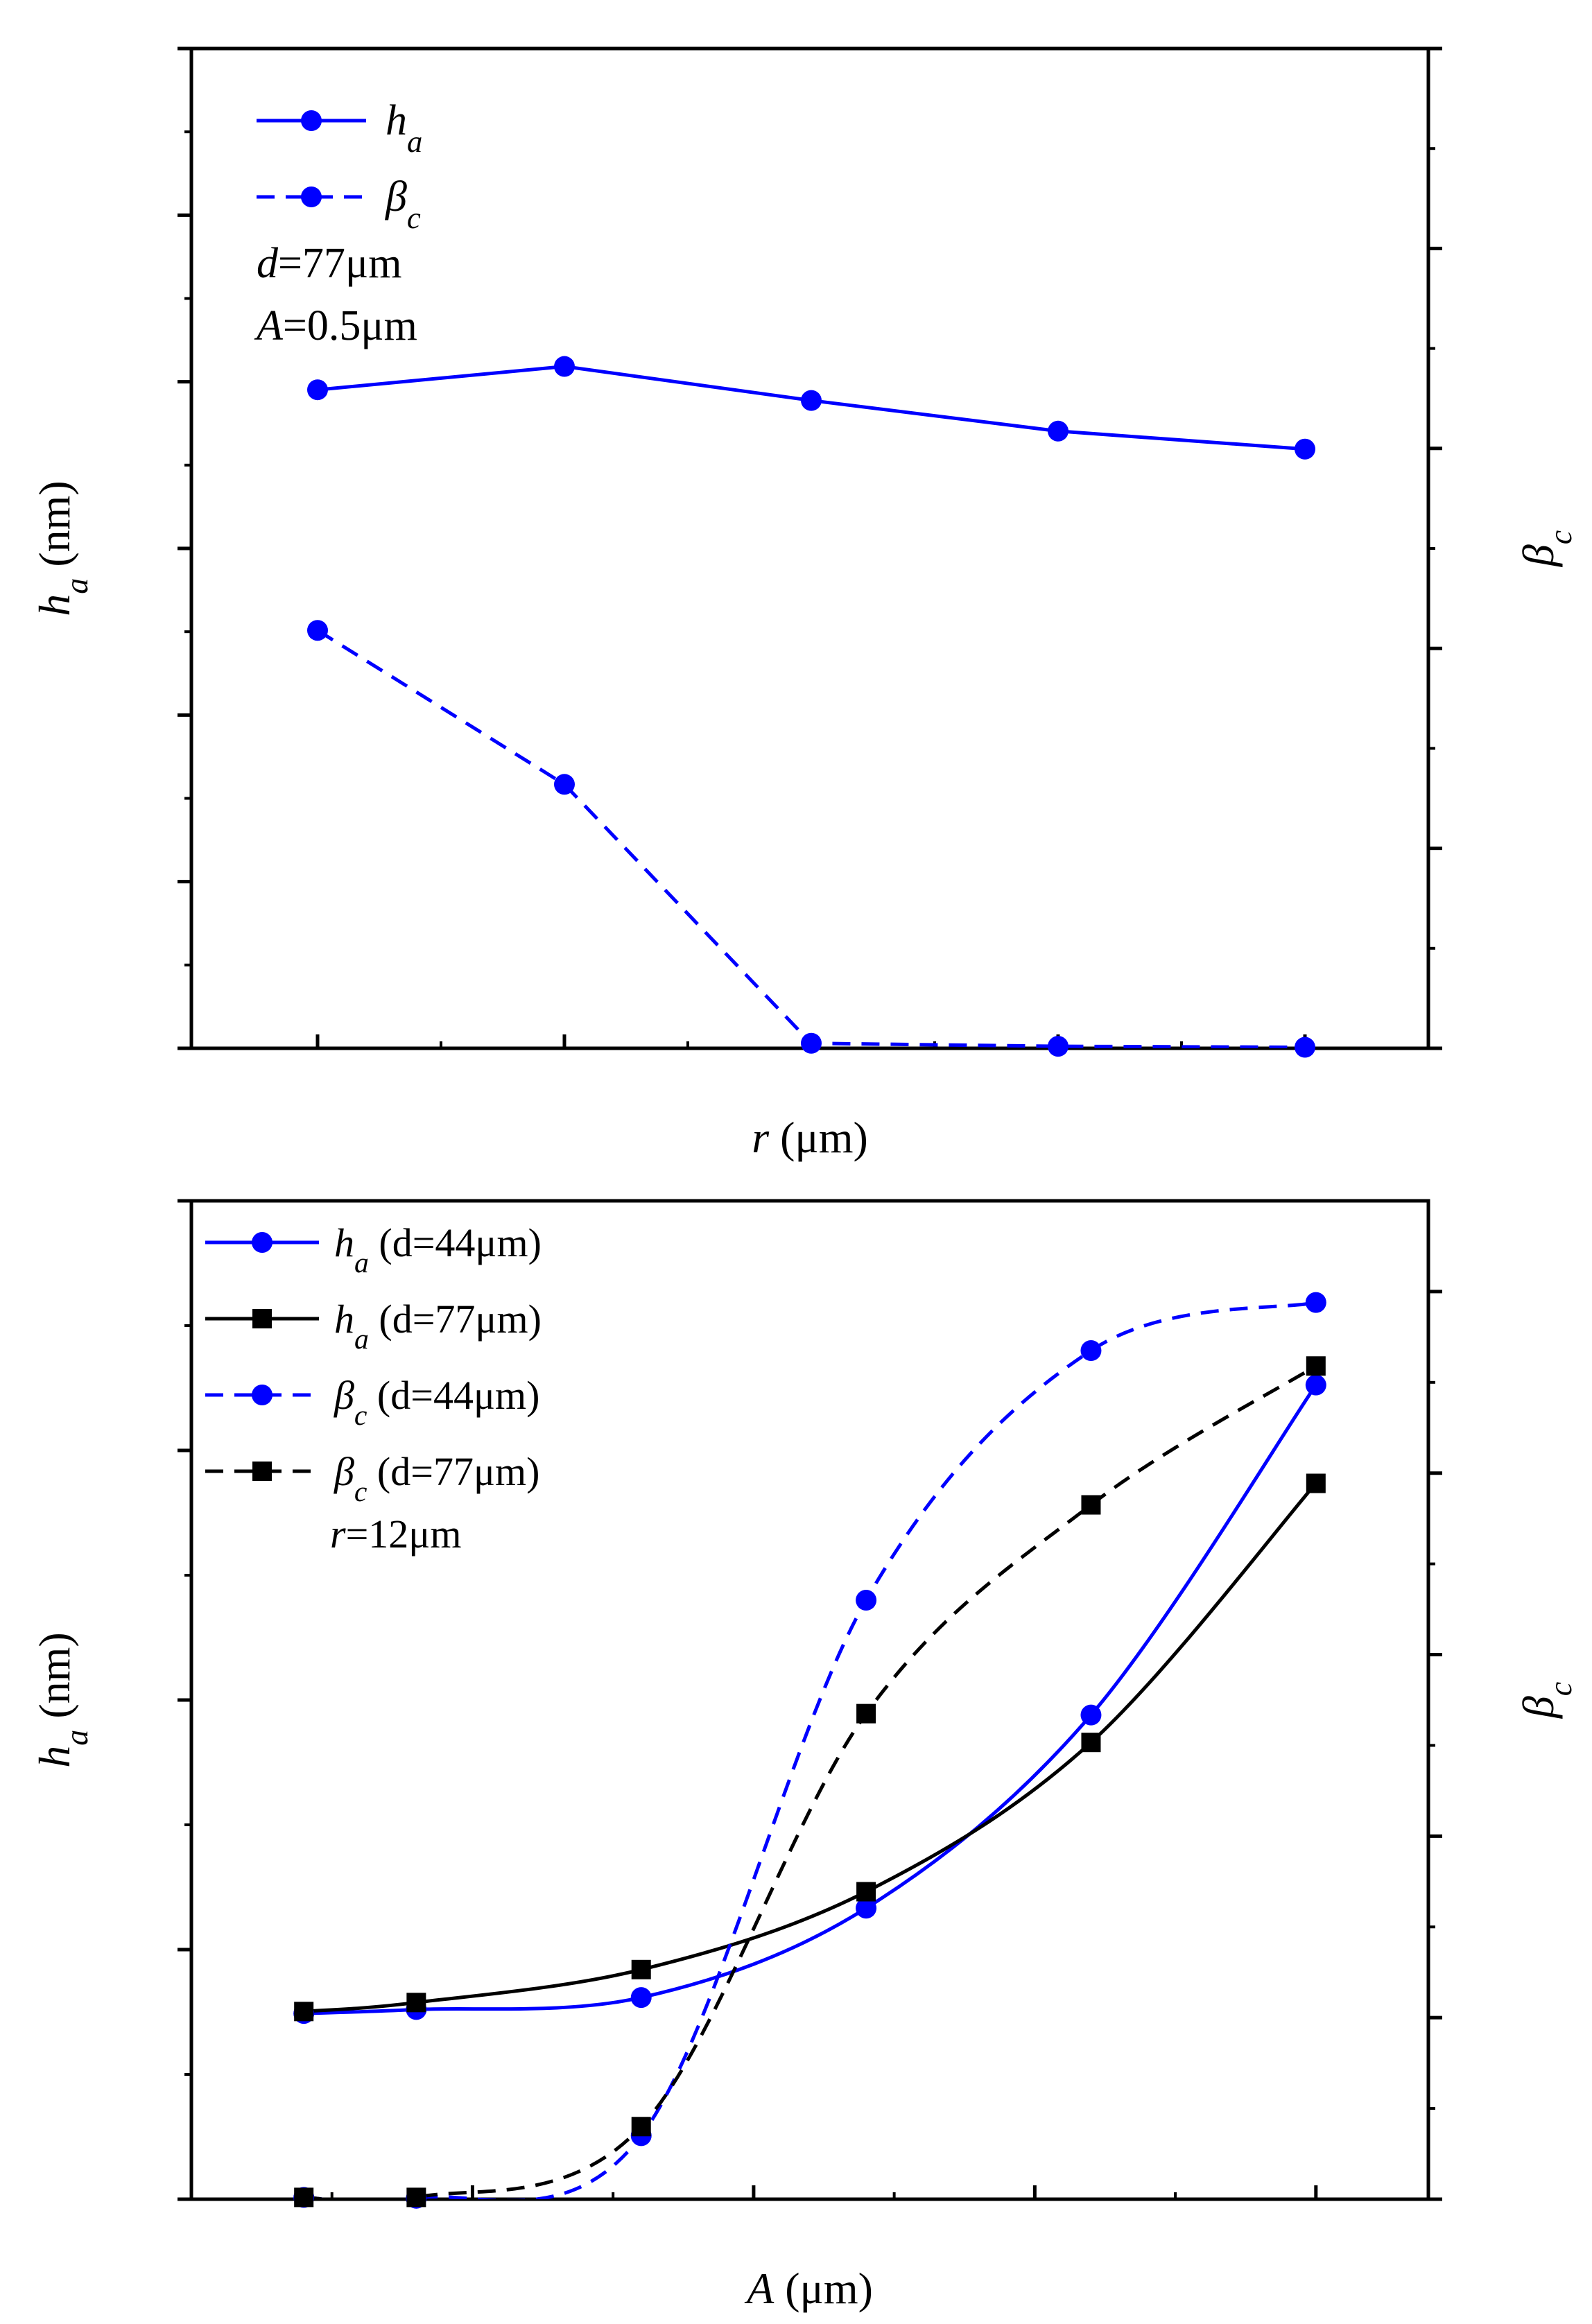 The height and width of the screenshot is (2324, 1592). Describe the element at coordinates (404, 128) in the screenshot. I see `legend-label: ha` at that location.